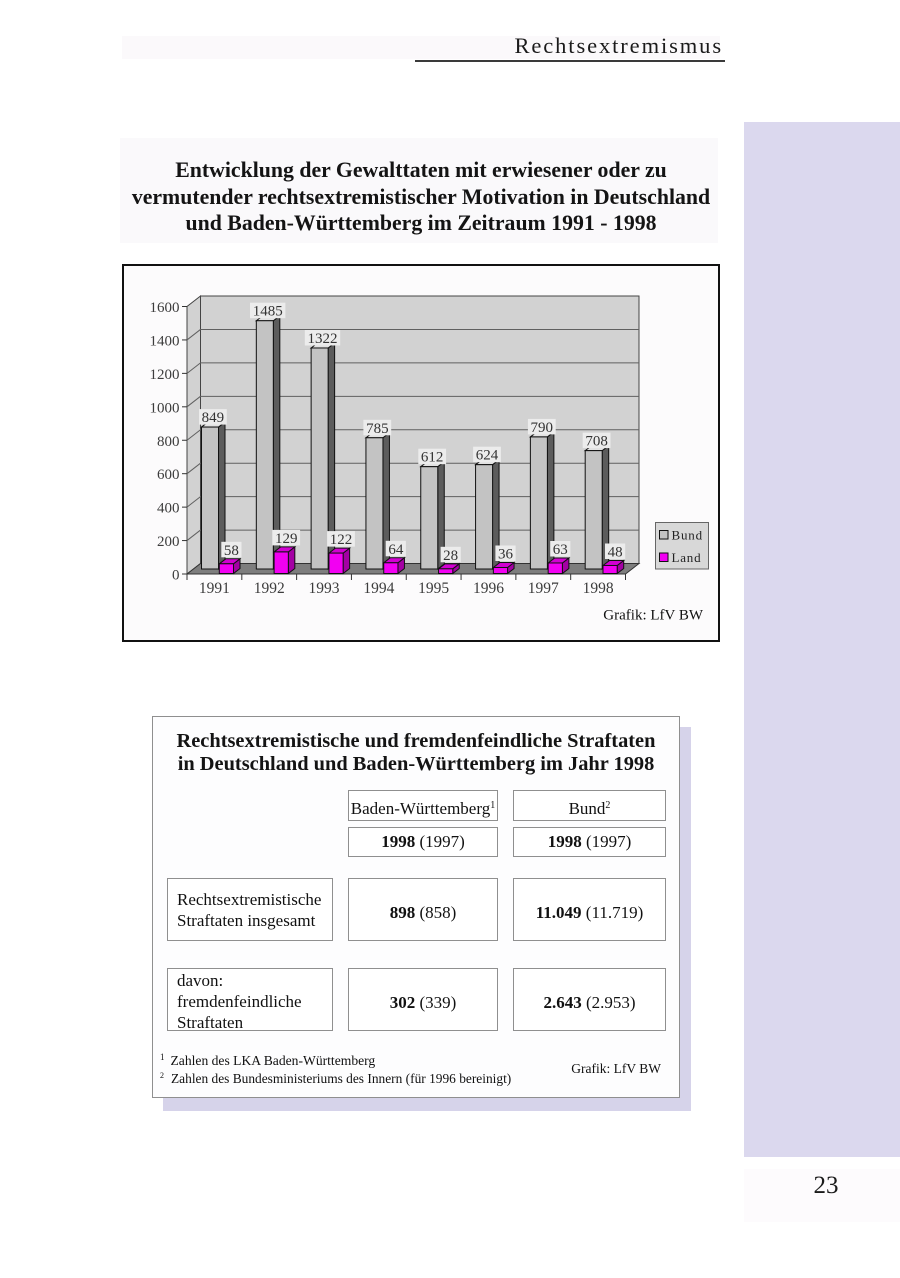 The height and width of the screenshot is (1278, 900). Describe the element at coordinates (168, 442) in the screenshot. I see `svg-text: 800` at that location.